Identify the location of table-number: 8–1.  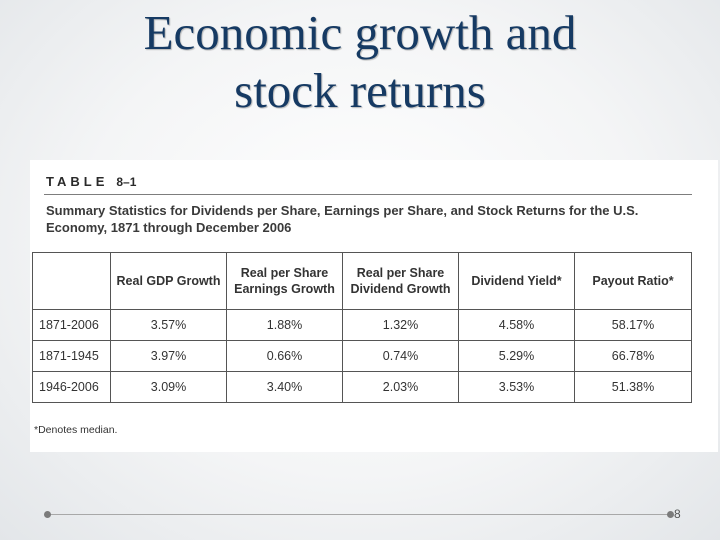
(126, 182).